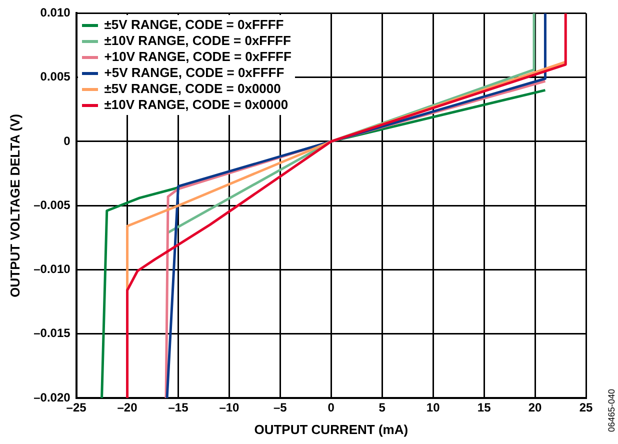  I want to click on x-tick-label: 25, so click(586, 407).